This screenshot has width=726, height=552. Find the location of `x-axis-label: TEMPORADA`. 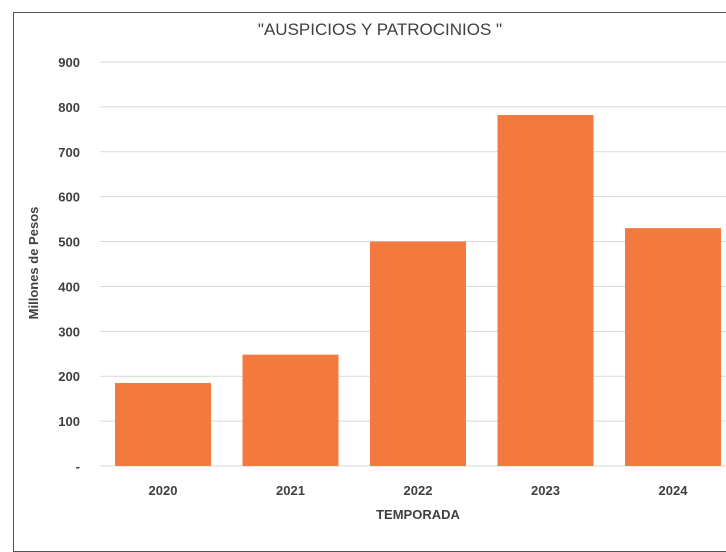

x-axis-label: TEMPORADA is located at coordinates (418, 514).